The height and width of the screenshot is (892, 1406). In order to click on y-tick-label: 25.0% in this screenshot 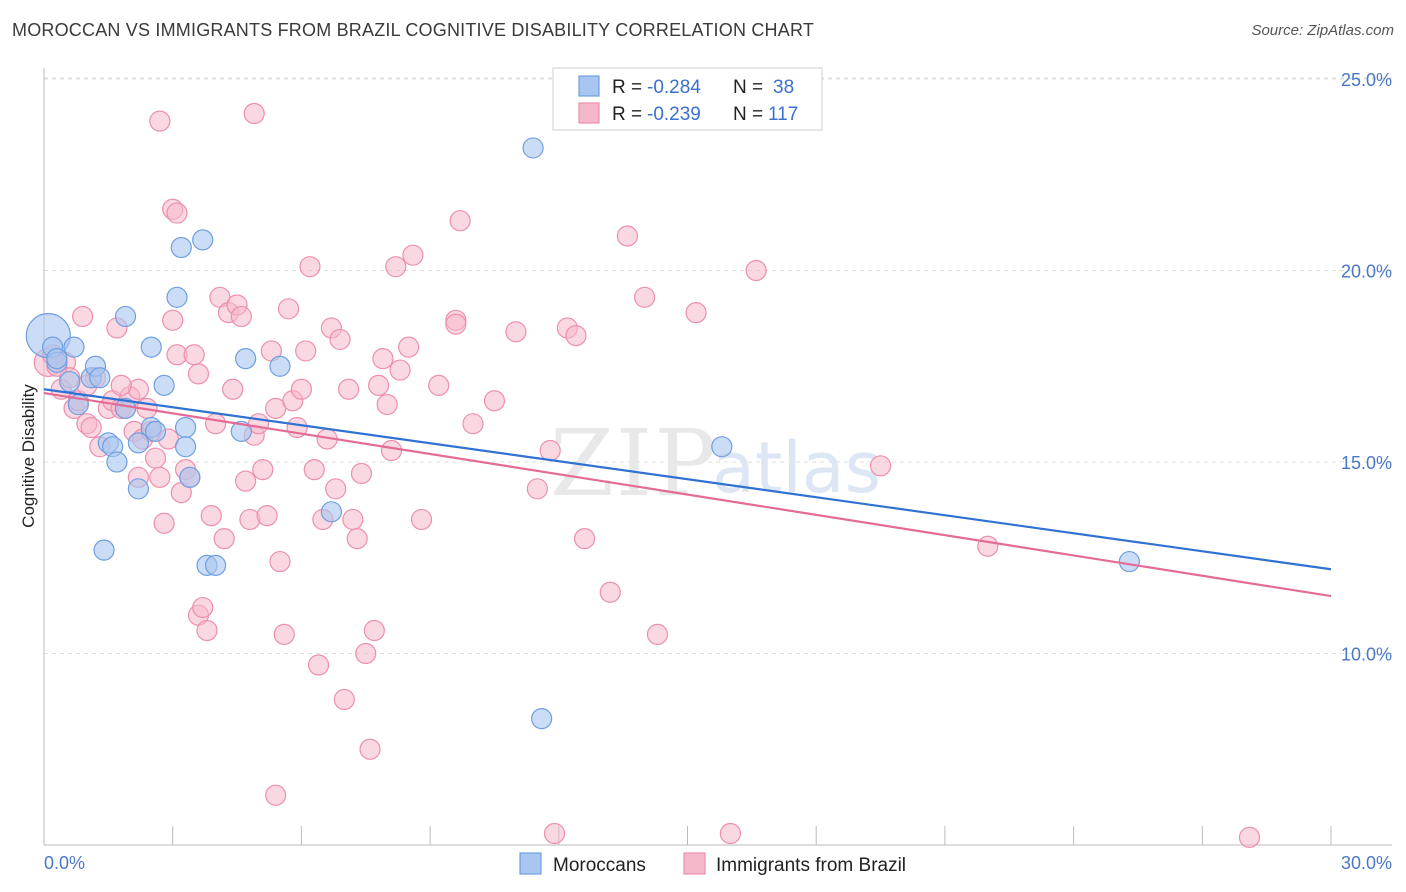, I will do `click(1366, 80)`.